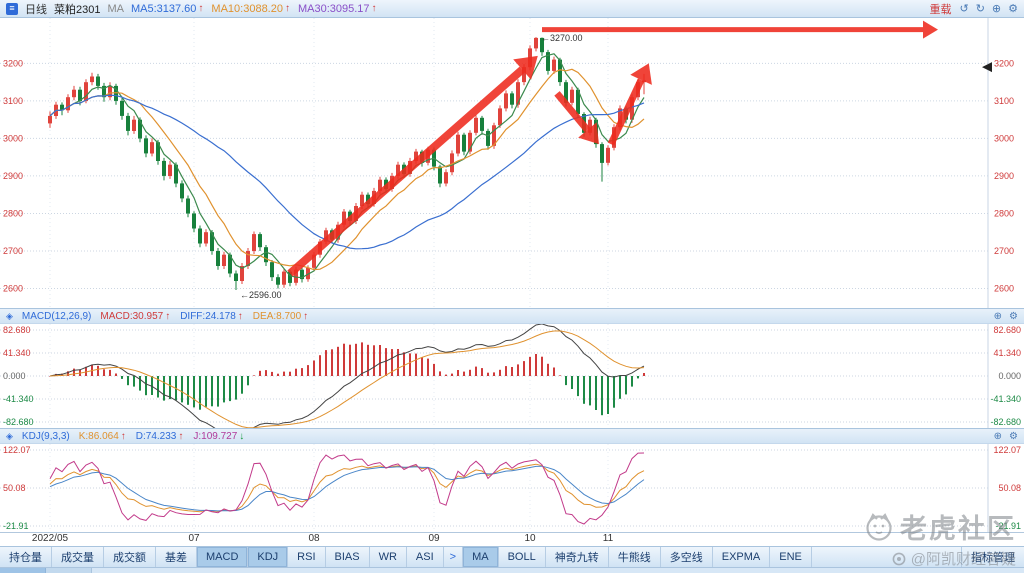 This screenshot has height=573, width=1024. Describe the element at coordinates (687, 557) in the screenshot. I see `tab-多空线: 多空线` at that location.